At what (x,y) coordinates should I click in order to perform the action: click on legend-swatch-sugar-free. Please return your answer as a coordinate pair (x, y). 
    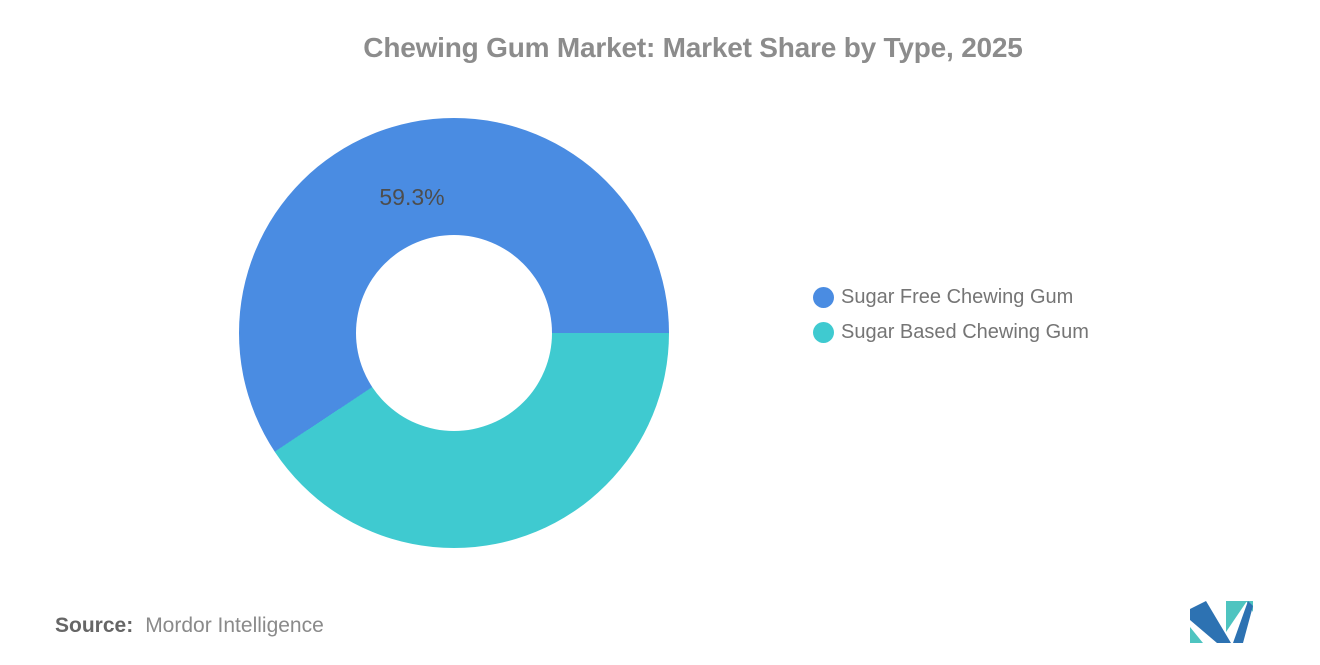
    Looking at the image, I should click on (823, 297).